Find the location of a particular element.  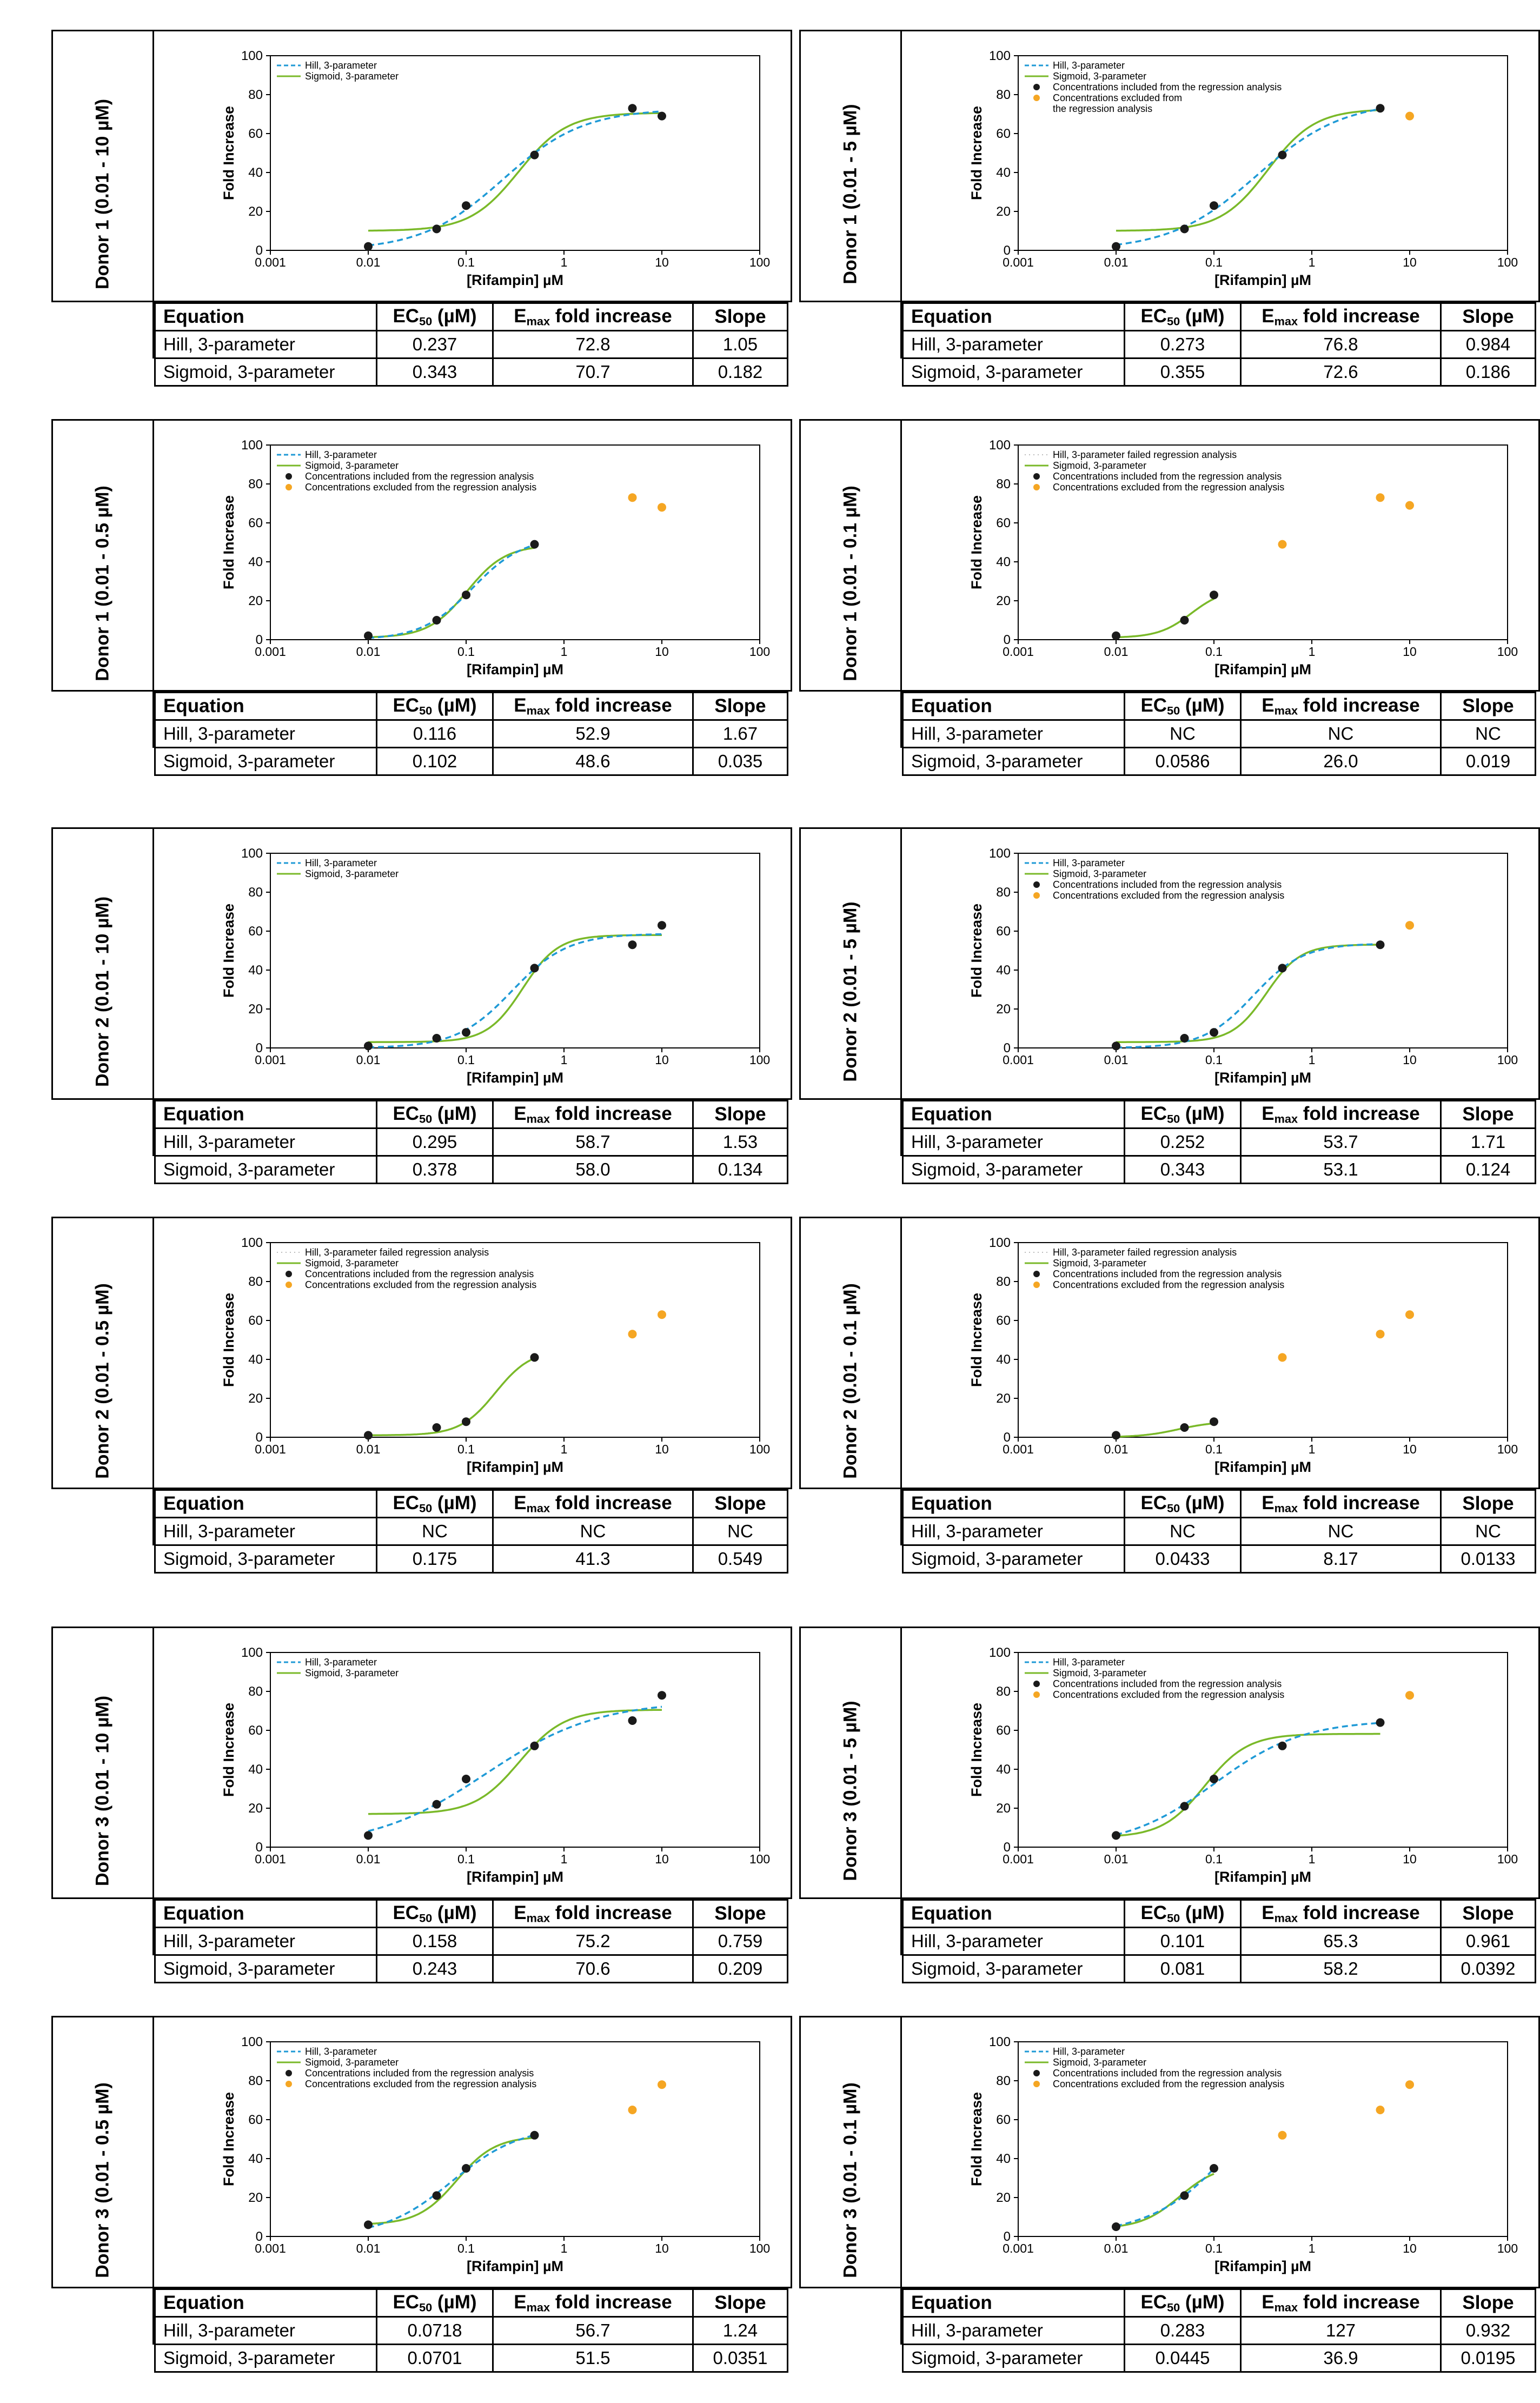

cell-equation: Hill, 3-parameter is located at coordinates (265, 1941).